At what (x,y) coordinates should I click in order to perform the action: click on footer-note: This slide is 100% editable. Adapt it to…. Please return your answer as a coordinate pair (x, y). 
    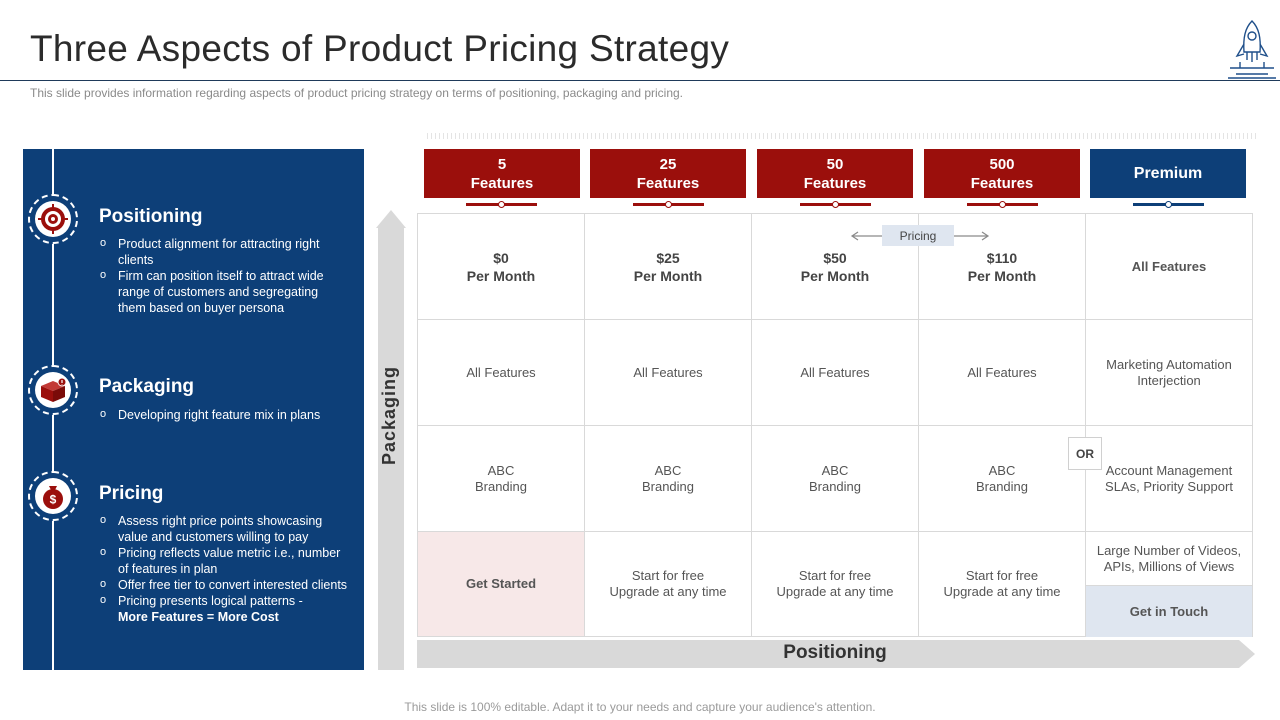
    Looking at the image, I should click on (640, 707).